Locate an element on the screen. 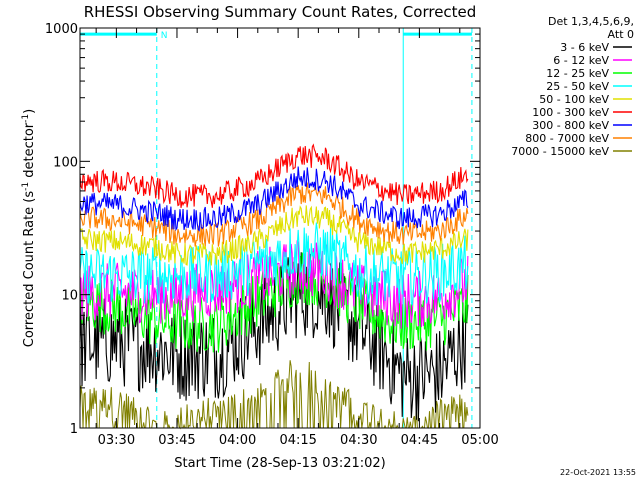 The image size is (640, 480). legend-entry: 50 - 100 keV is located at coordinates (574, 99).